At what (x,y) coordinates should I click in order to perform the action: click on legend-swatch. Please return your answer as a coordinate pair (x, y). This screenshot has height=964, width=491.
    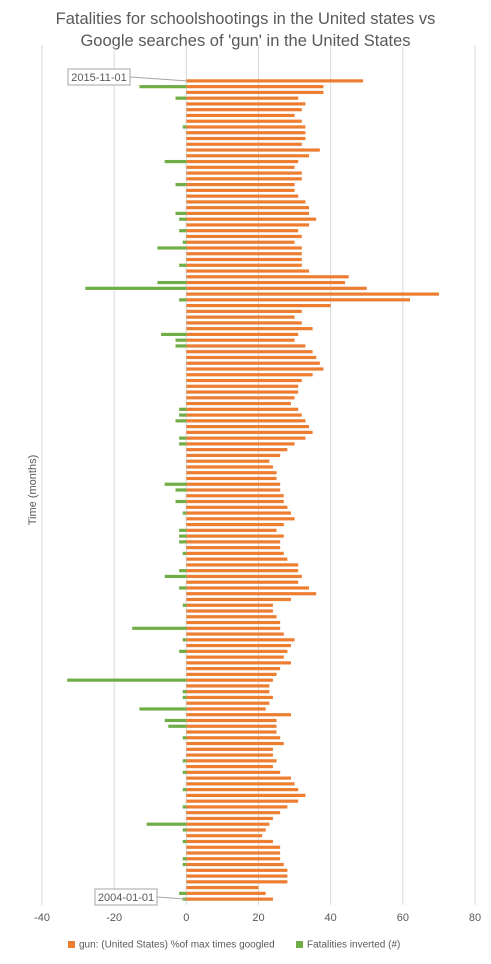
    Looking at the image, I should click on (71, 944).